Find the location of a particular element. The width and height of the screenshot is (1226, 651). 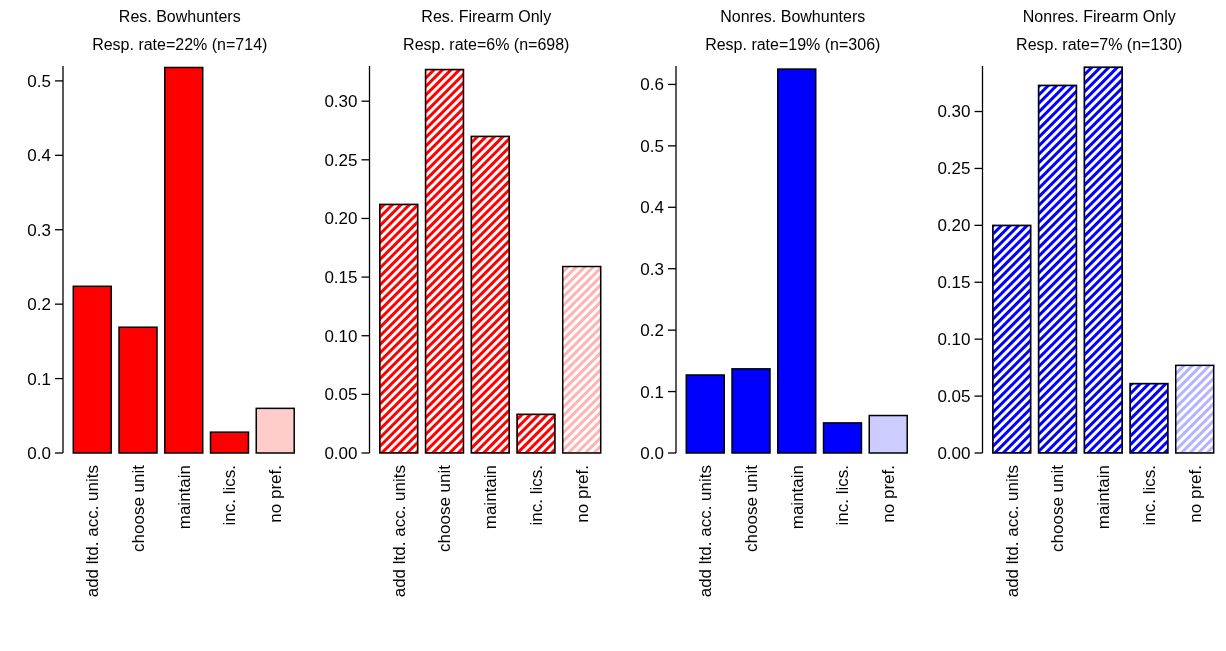

chart-subtitle: Resp. rate=6% (n=698) is located at coordinates (486, 44).